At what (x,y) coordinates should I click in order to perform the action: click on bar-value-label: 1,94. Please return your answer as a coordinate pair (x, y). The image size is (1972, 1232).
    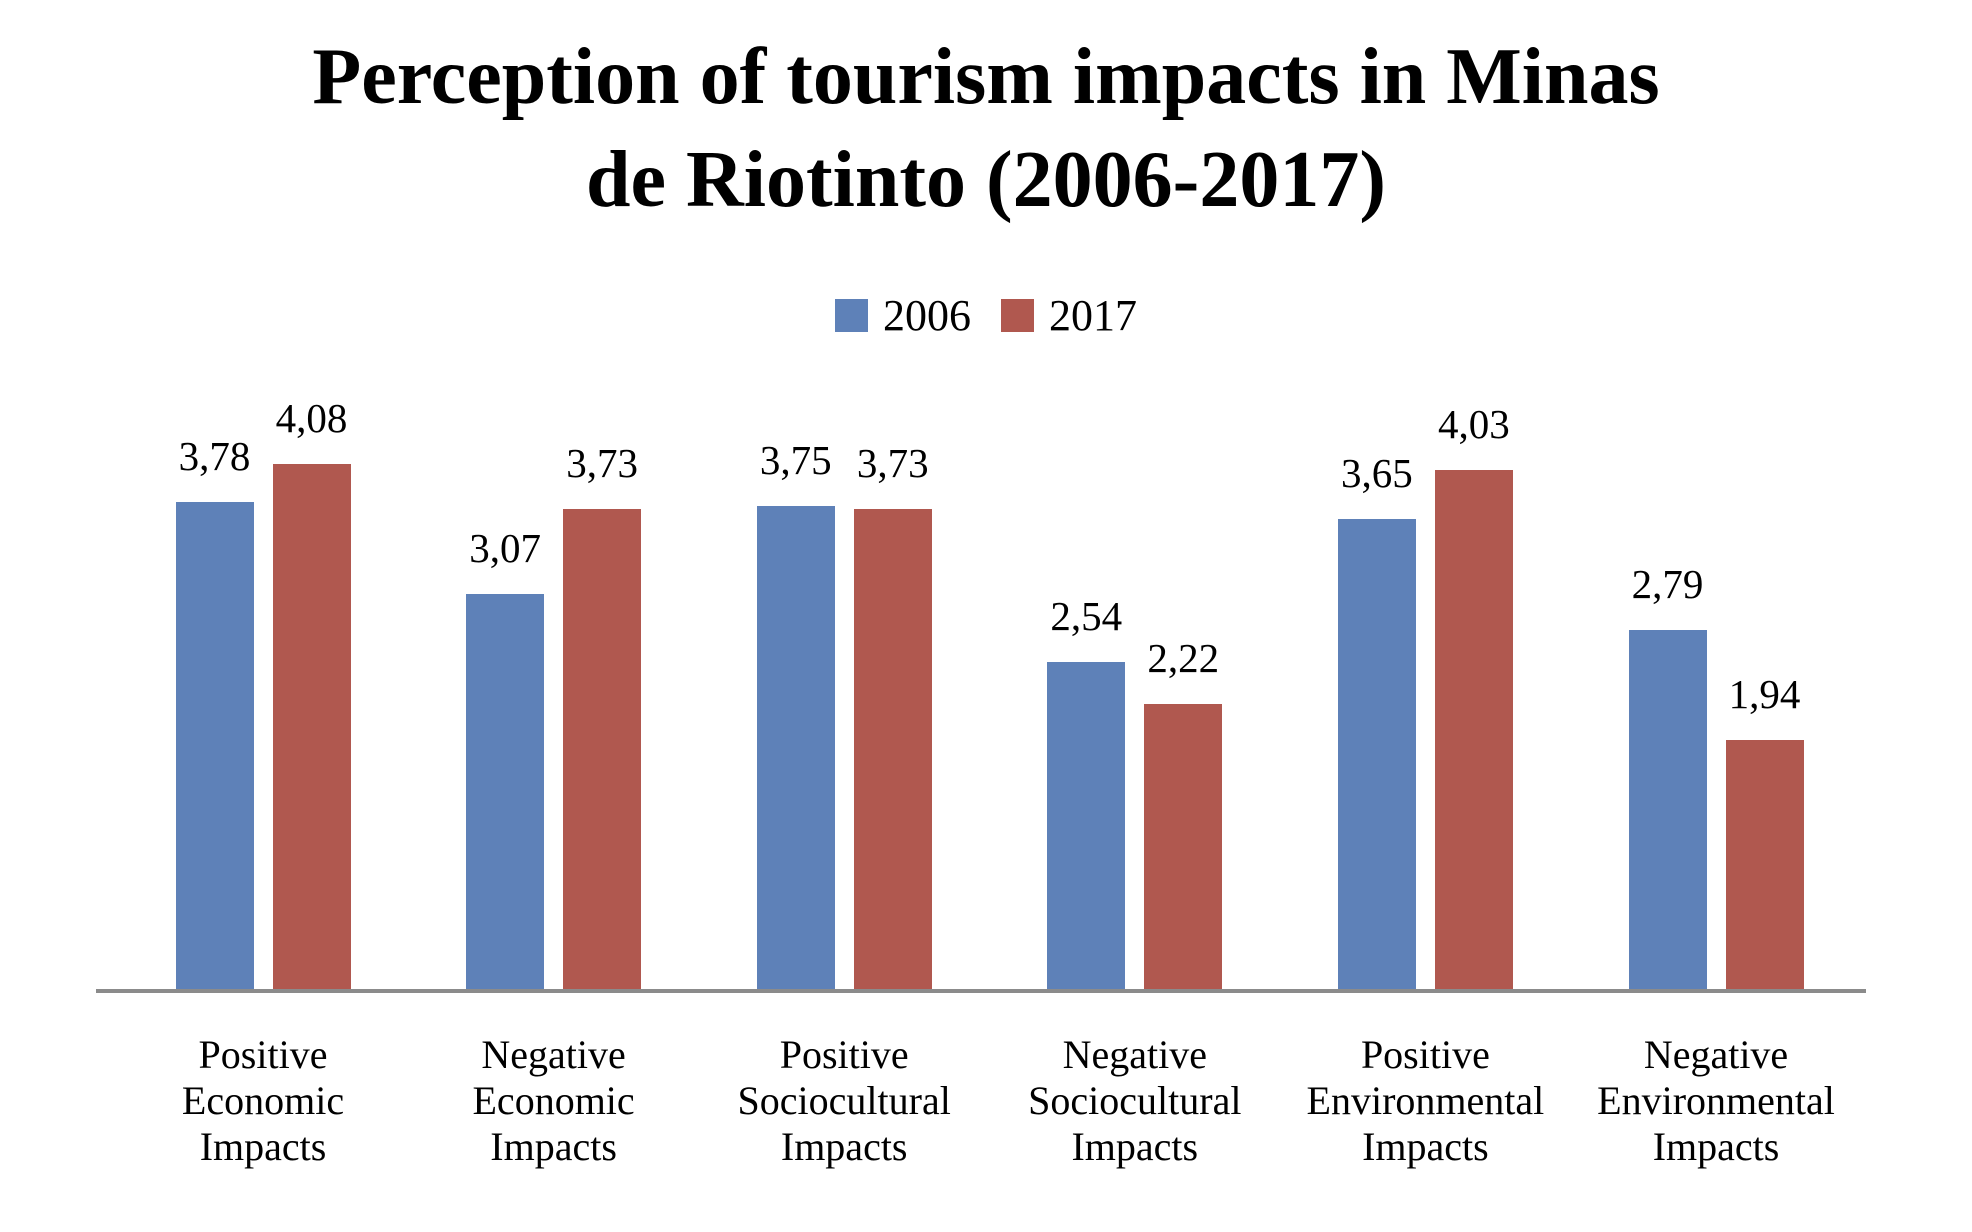
    Looking at the image, I should click on (1764, 694).